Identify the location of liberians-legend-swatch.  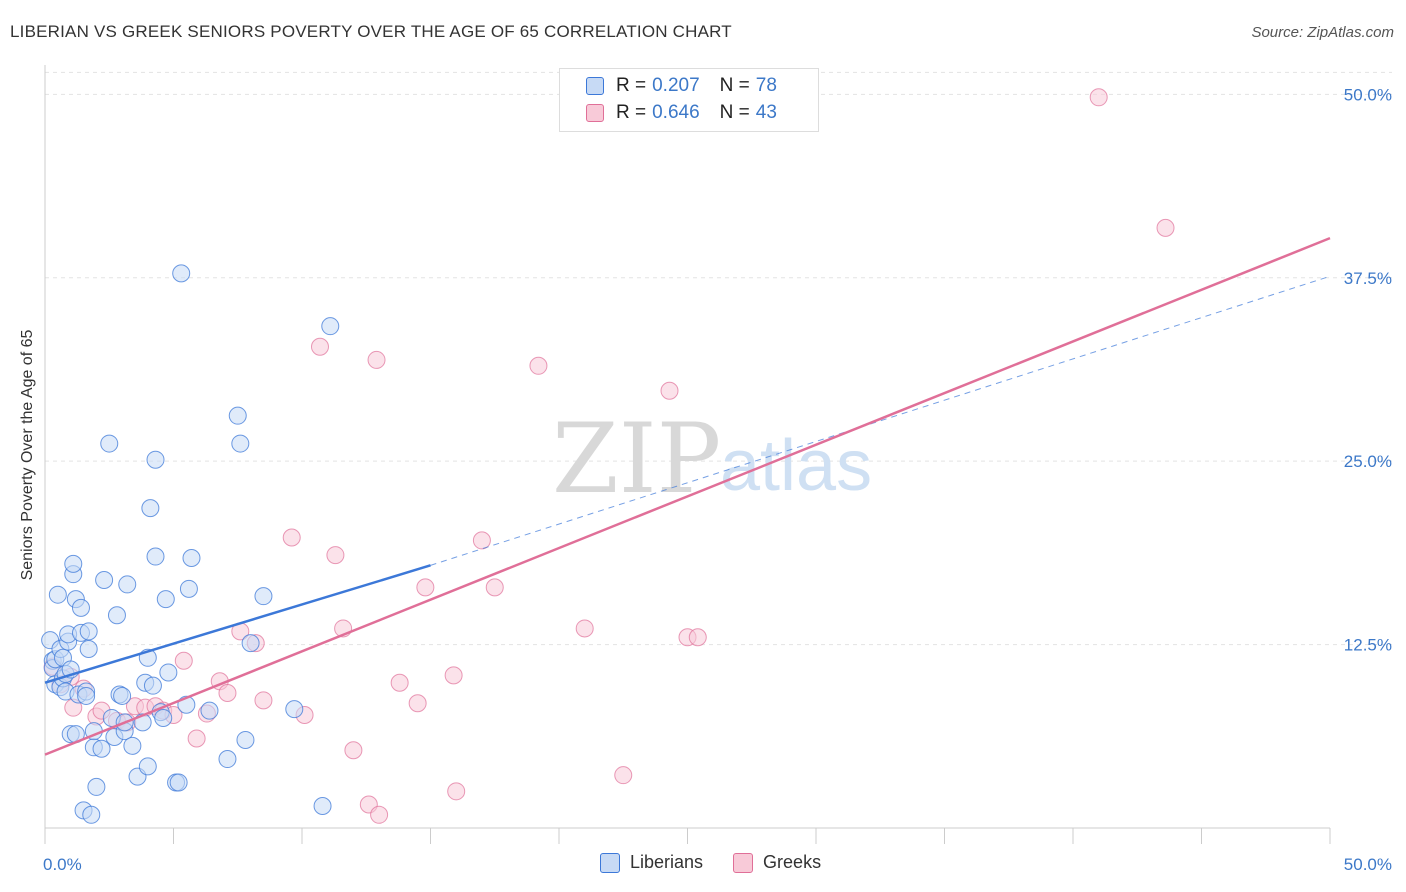
(610, 862).